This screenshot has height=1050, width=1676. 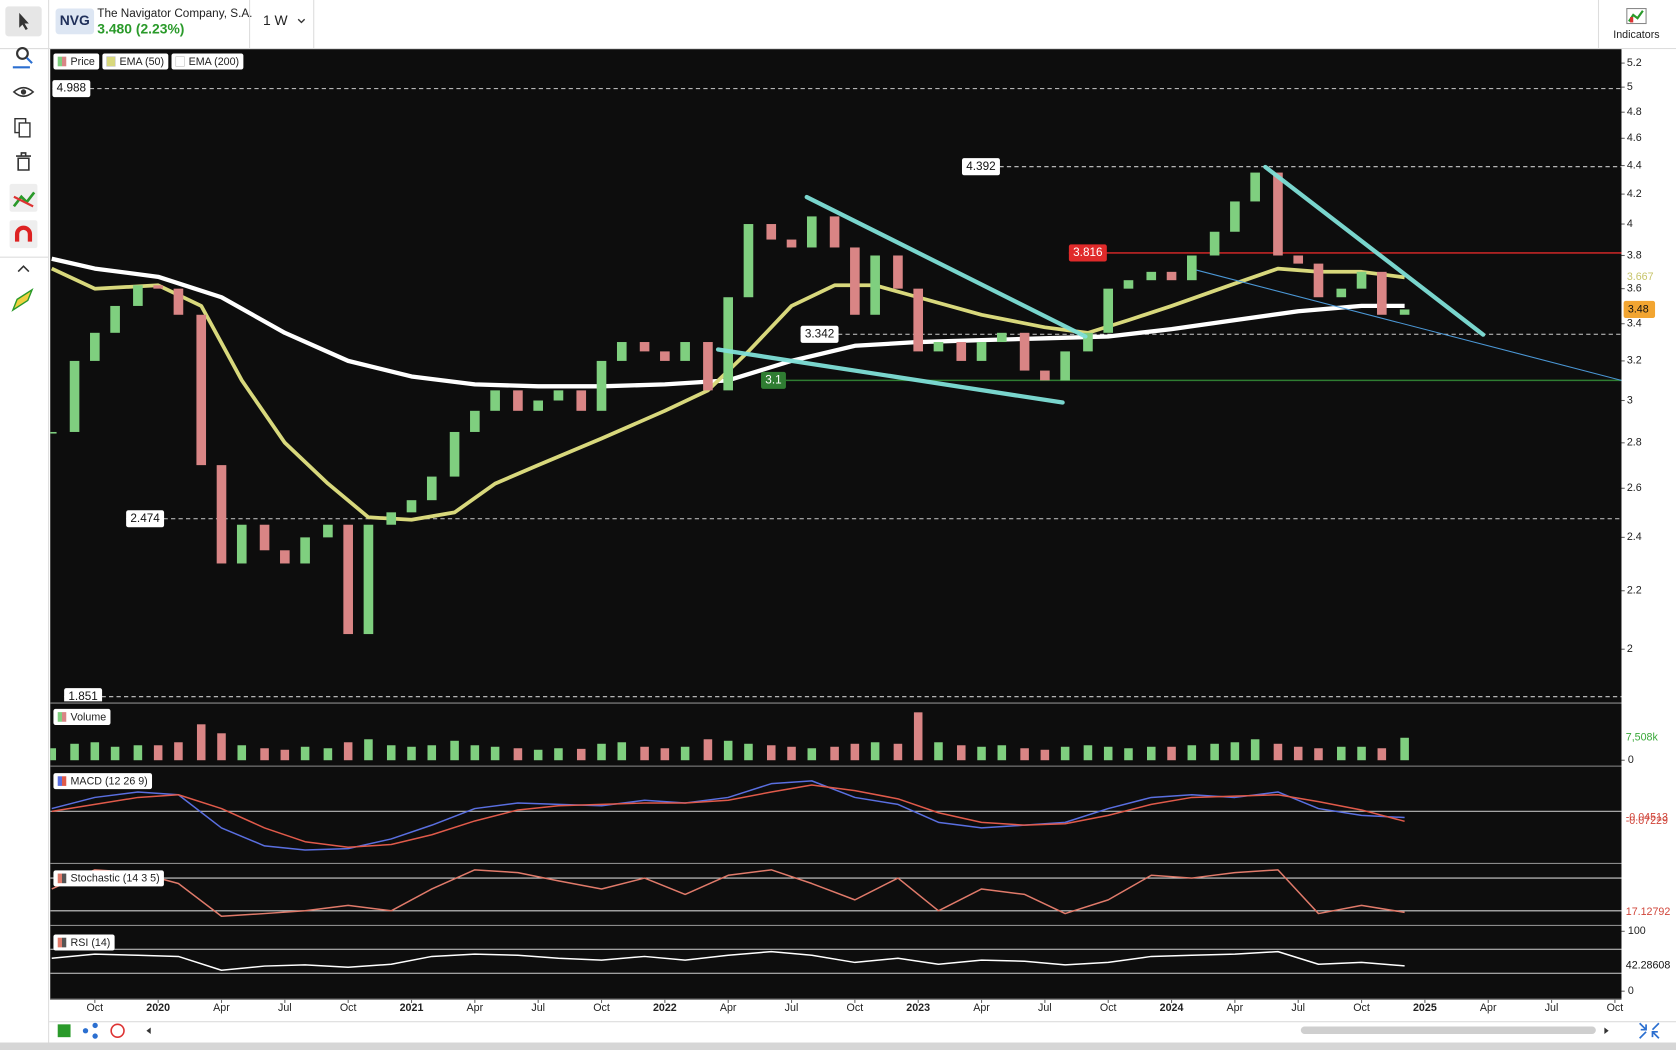 I want to click on panel-title: Volume, so click(x=89, y=717).